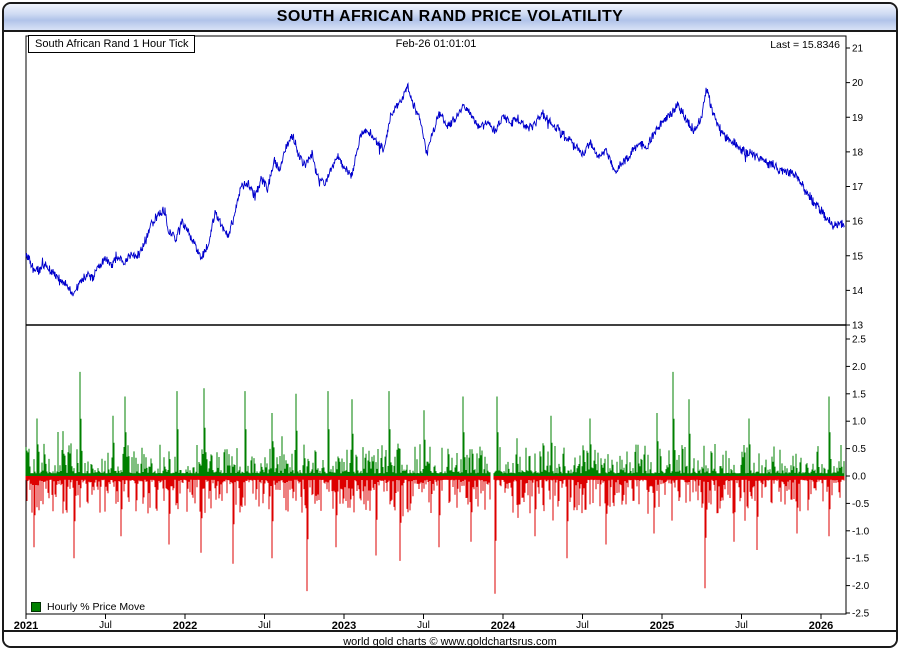 This screenshot has height=650, width=900. I want to click on pct-tick-label: 1.0, so click(859, 422).